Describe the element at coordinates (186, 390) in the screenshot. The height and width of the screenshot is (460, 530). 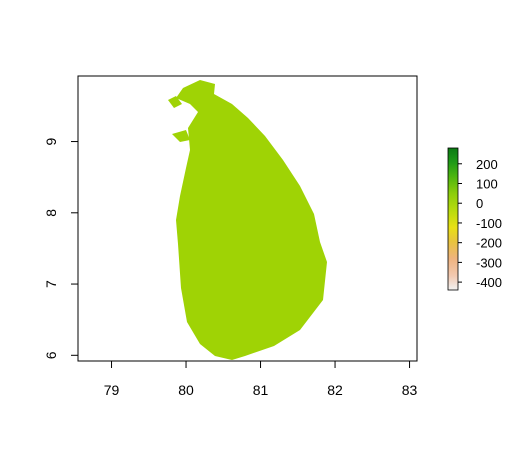
I see `x-tick-label: 80` at that location.